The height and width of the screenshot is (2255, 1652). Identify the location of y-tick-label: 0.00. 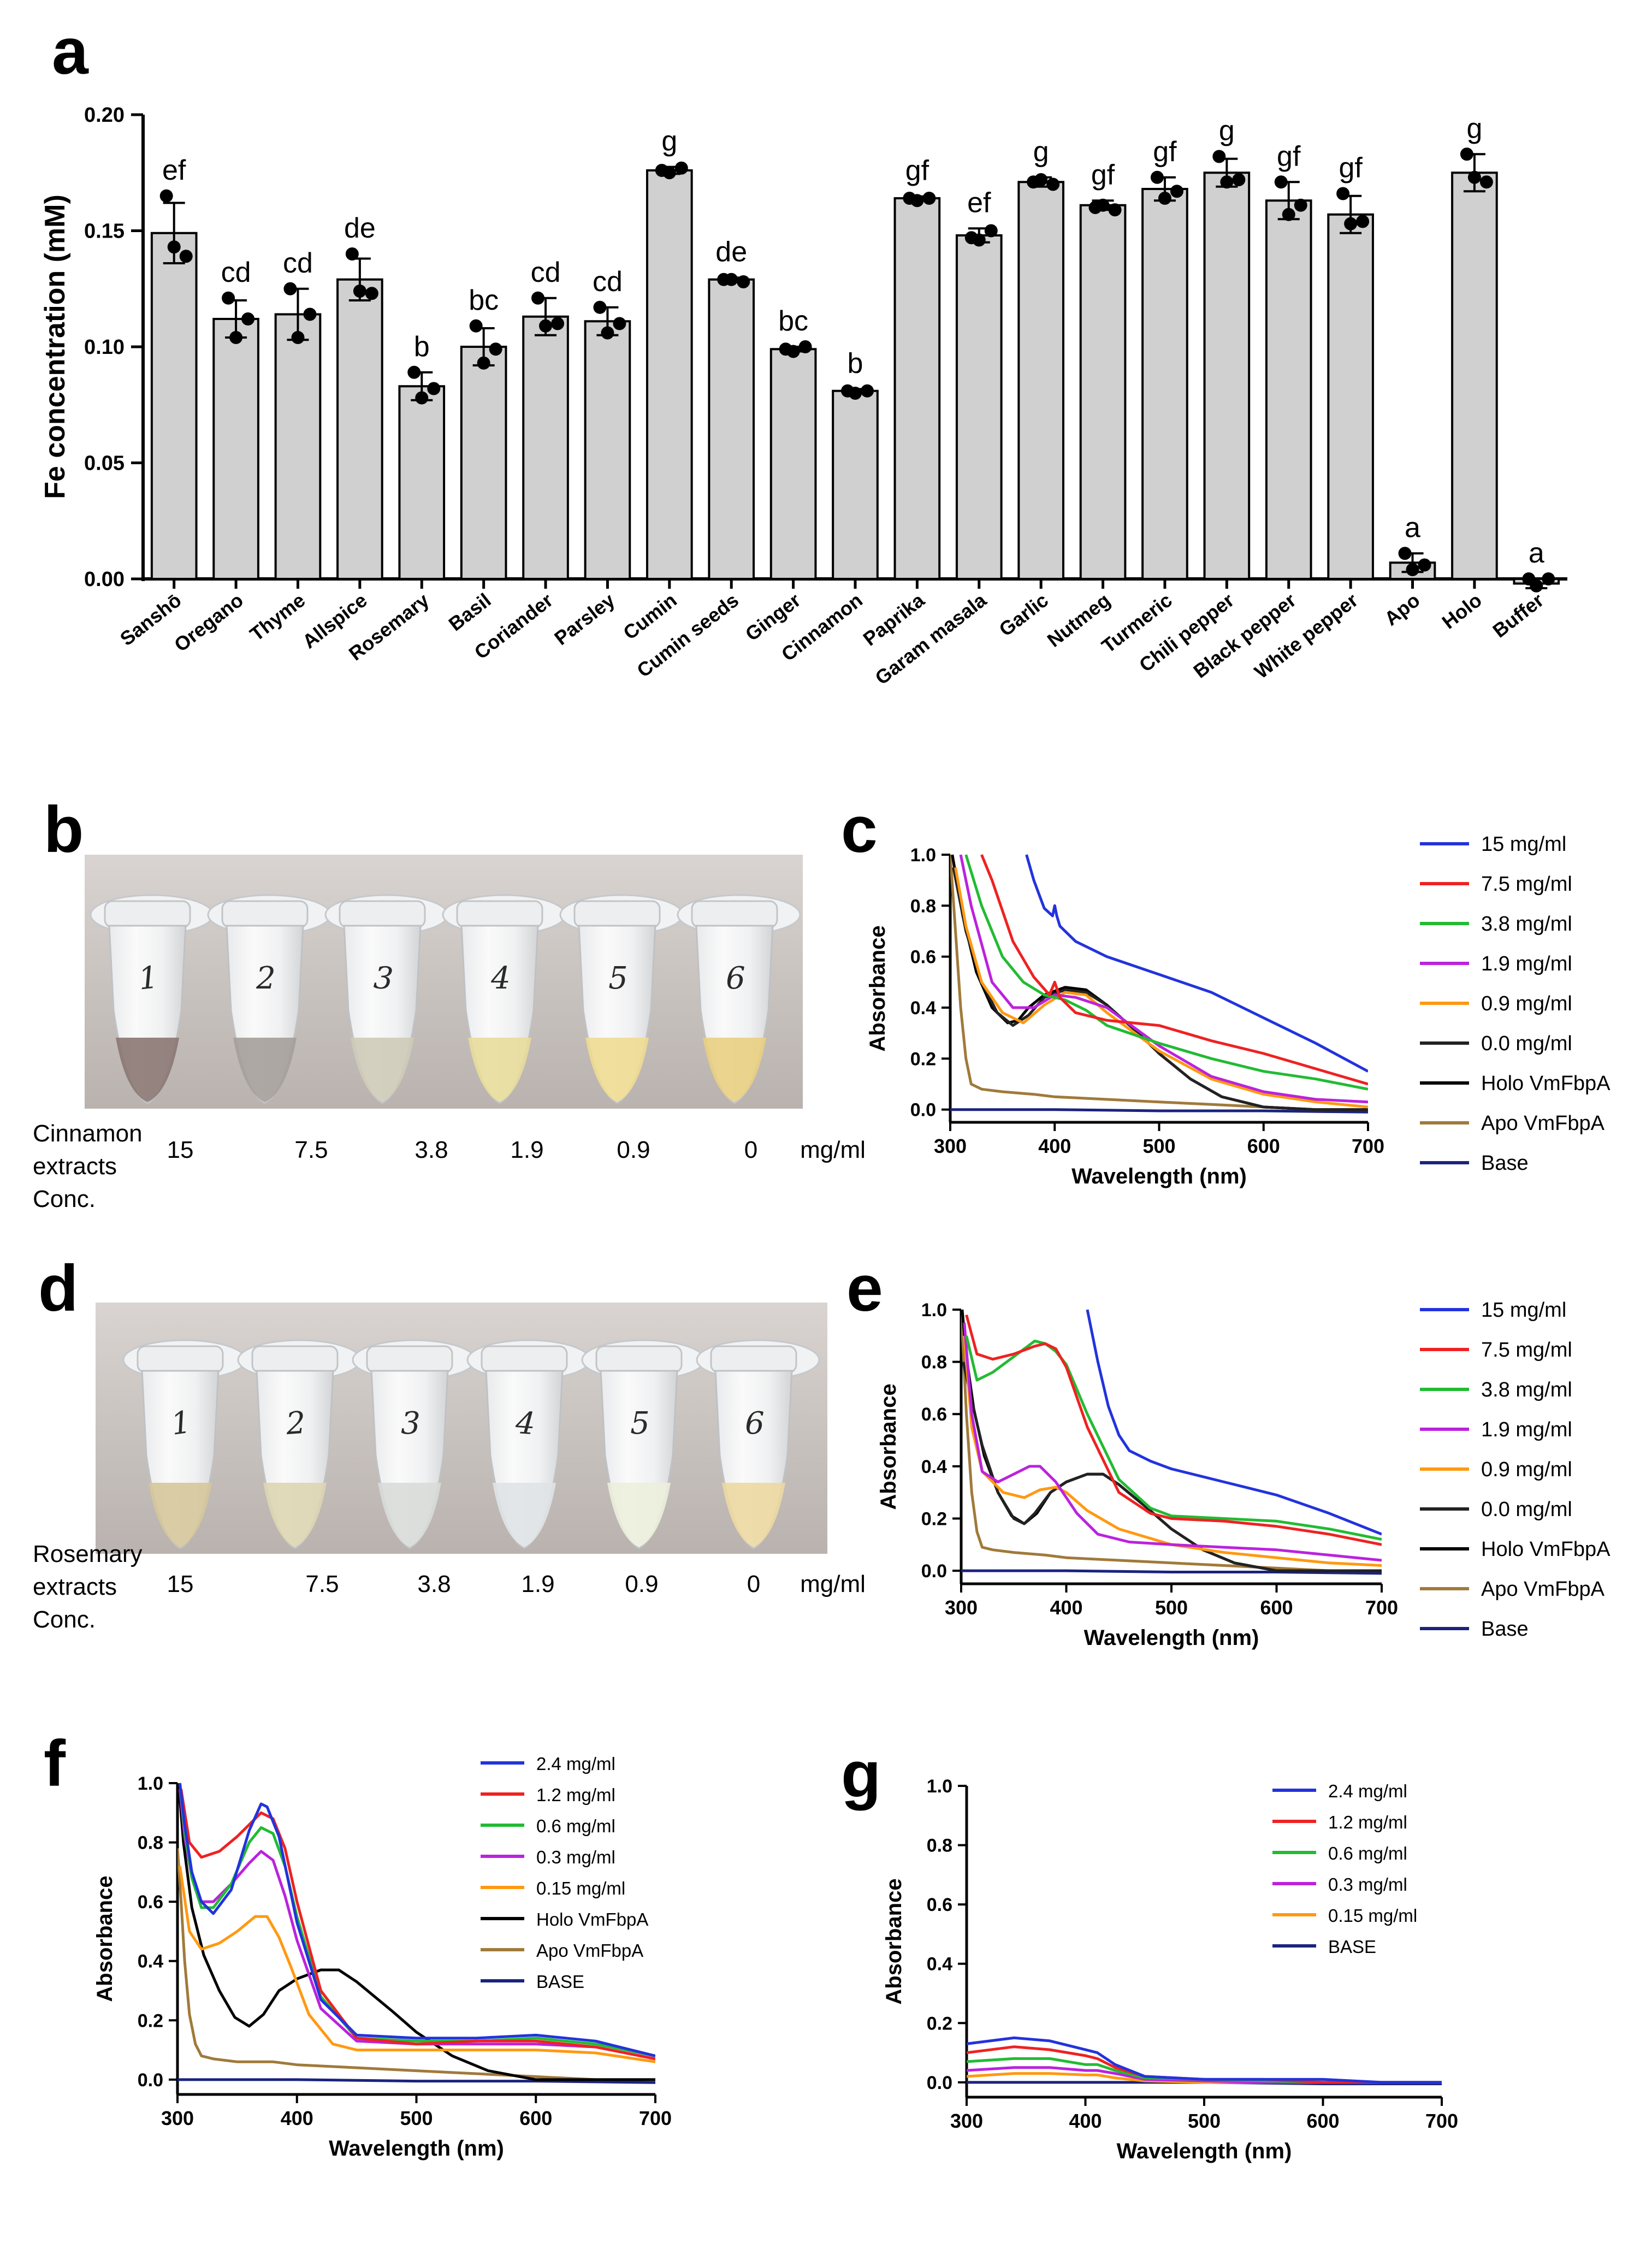
(104, 579).